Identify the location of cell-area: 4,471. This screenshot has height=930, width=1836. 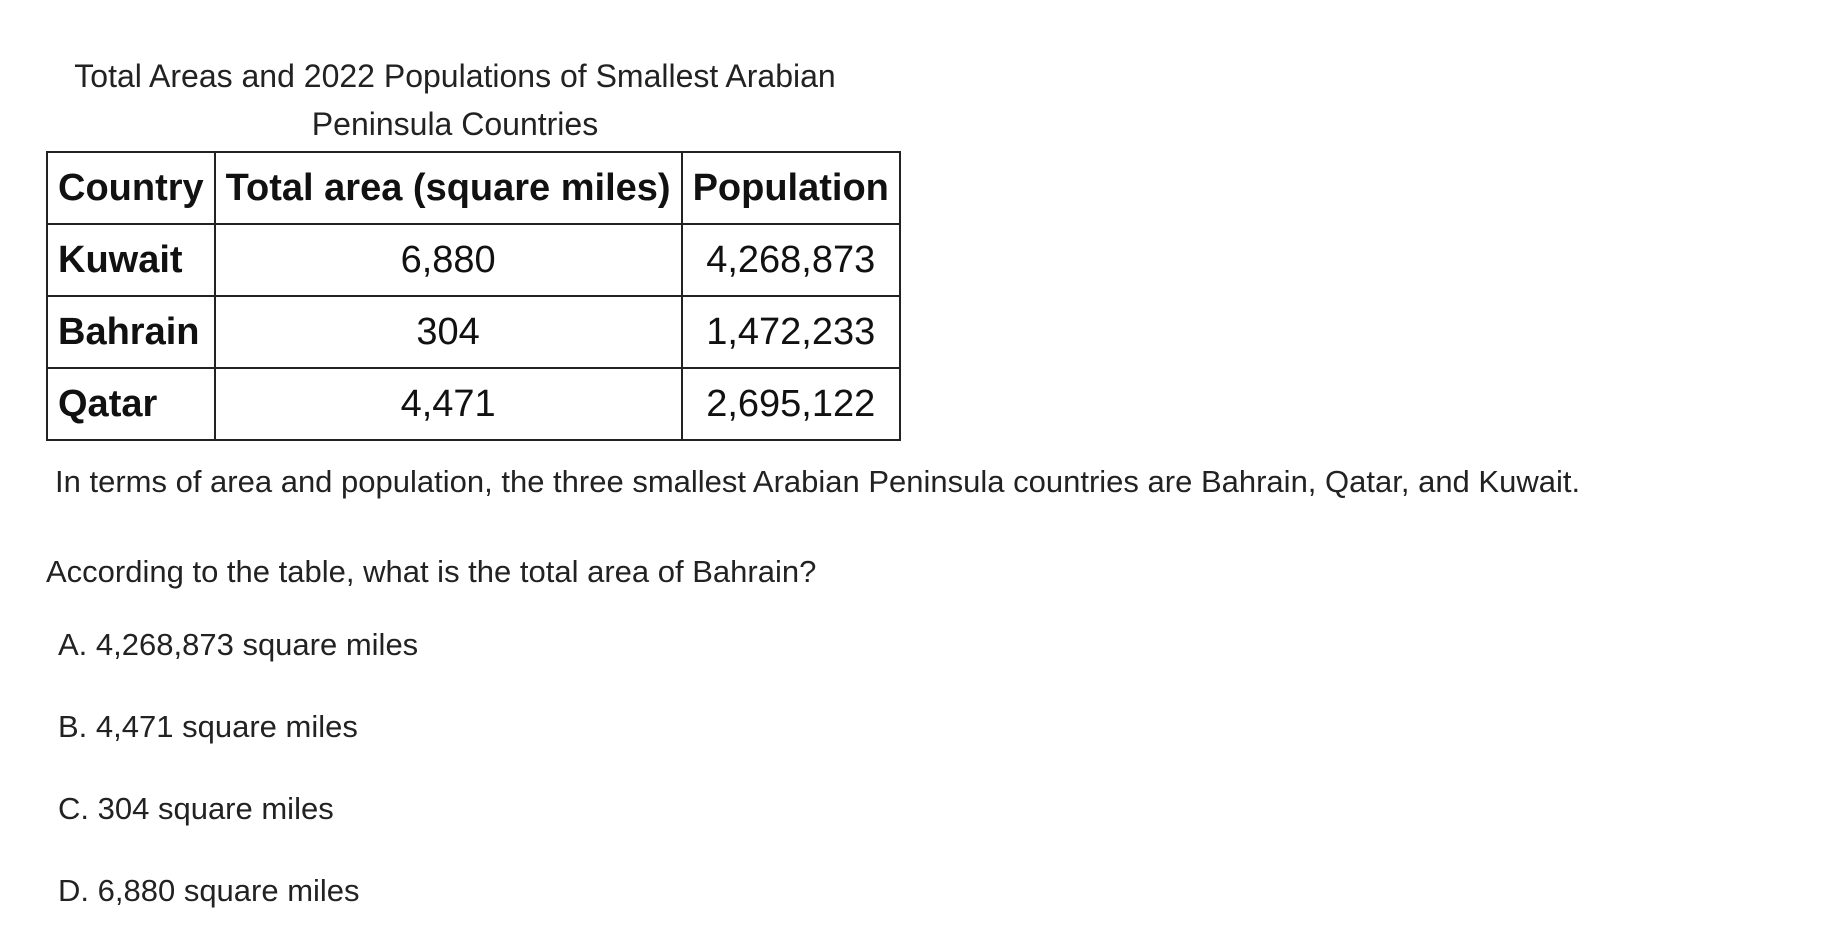
(448, 404).